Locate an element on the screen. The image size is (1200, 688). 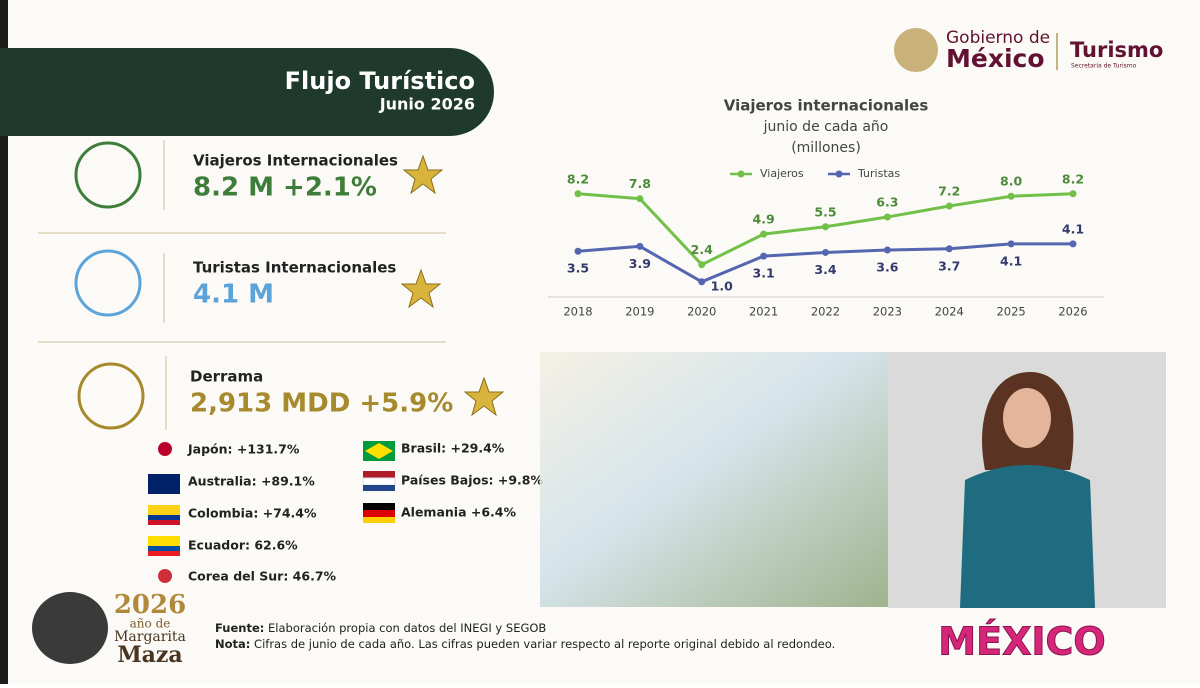
indicator-value: 4.1 M is located at coordinates (233, 295).